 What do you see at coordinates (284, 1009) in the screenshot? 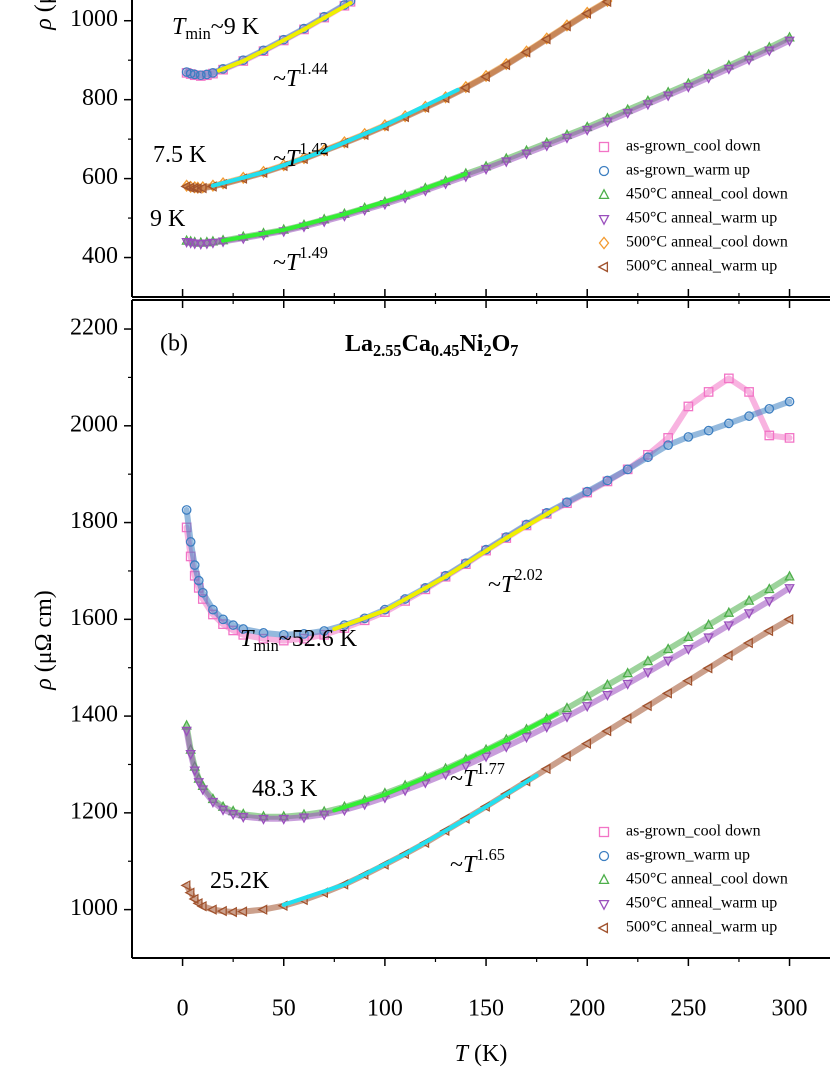
I see `x-tick-label: 50` at bounding box center [284, 1009].